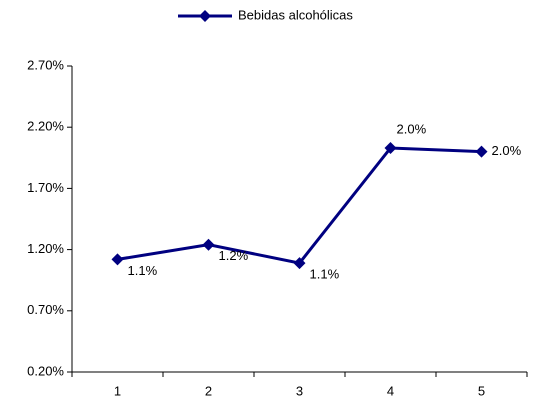 The image size is (536, 402). What do you see at coordinates (45, 187) in the screenshot?
I see `y-tick-label: 1.70%` at bounding box center [45, 187].